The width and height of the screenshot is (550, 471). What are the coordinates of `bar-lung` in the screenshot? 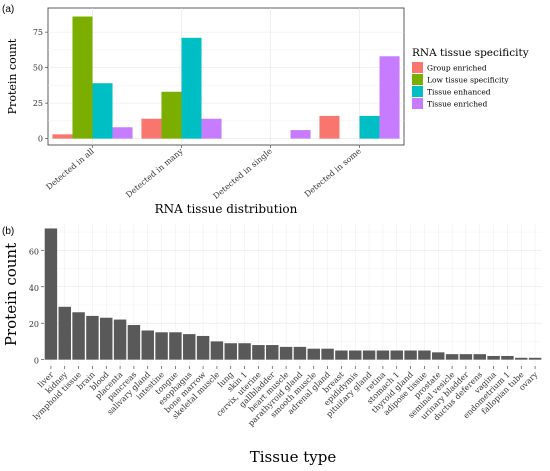 It's located at (231, 351).